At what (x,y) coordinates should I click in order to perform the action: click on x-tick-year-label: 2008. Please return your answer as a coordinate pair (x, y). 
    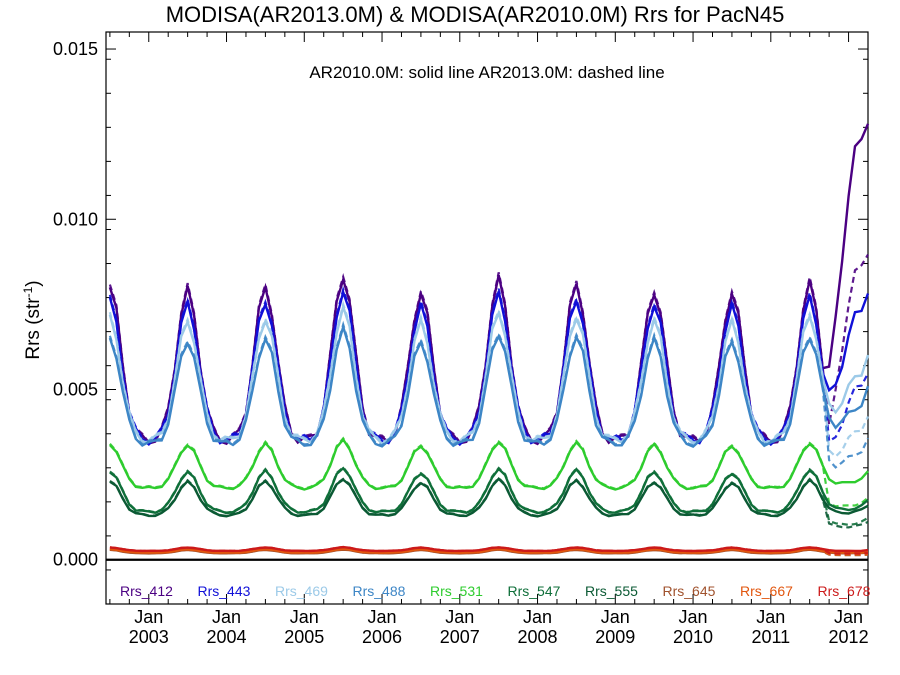
    Looking at the image, I should click on (538, 637).